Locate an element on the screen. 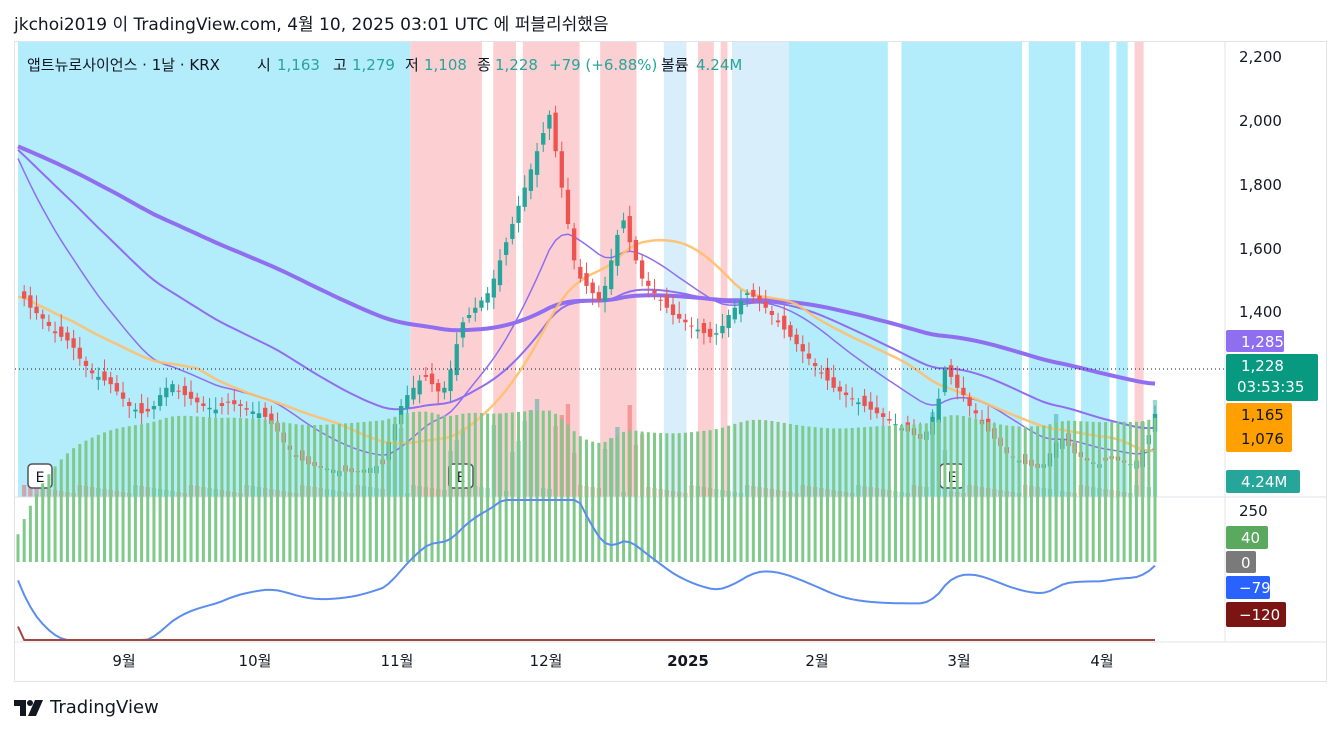 The height and width of the screenshot is (735, 1341). svg-text: E is located at coordinates (461, 478).